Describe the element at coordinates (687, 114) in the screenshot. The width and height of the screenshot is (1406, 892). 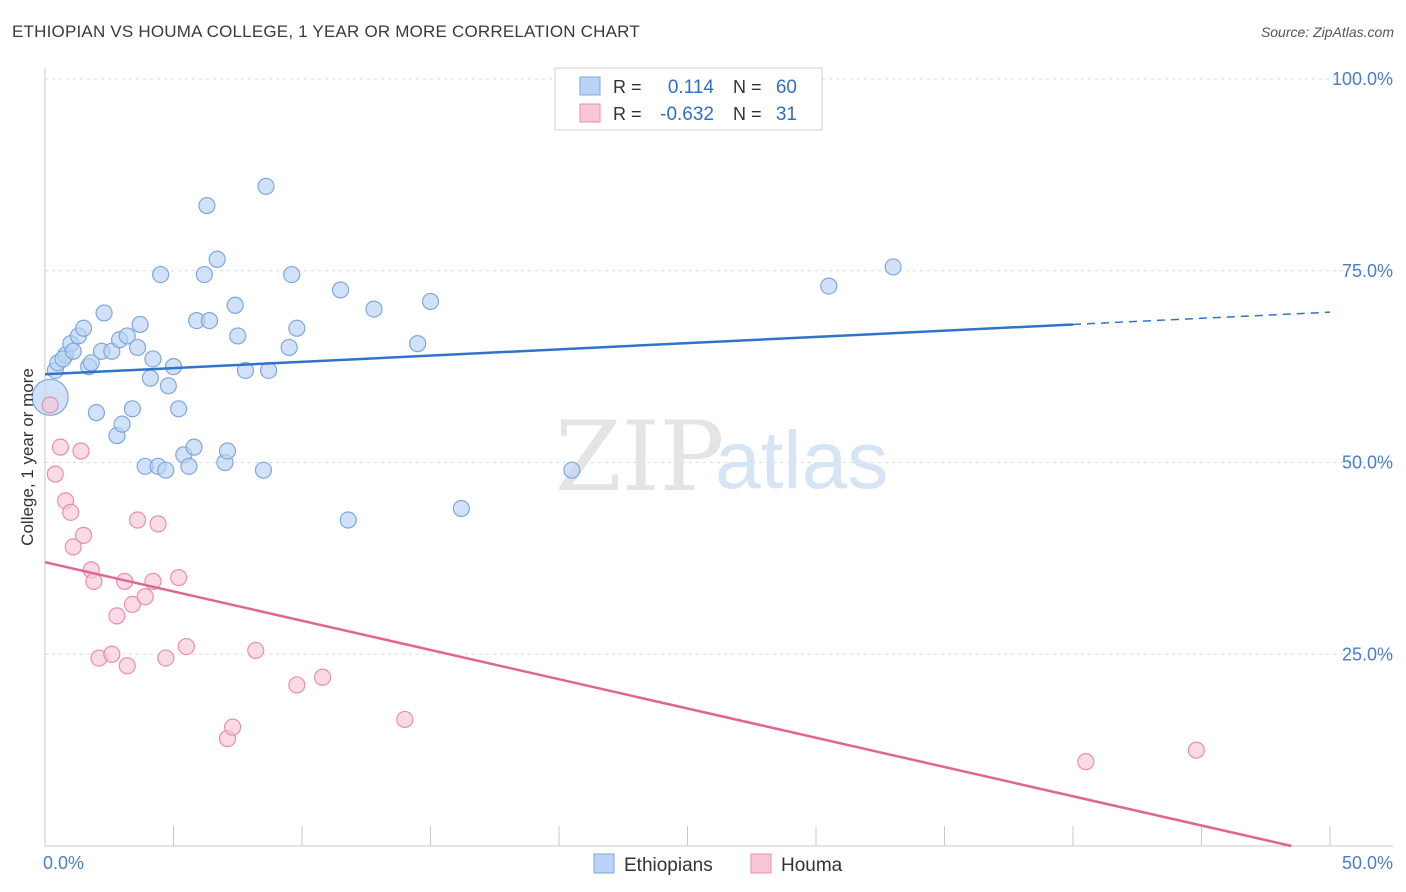
I see `legend-r-value-houma: -0.632` at that location.